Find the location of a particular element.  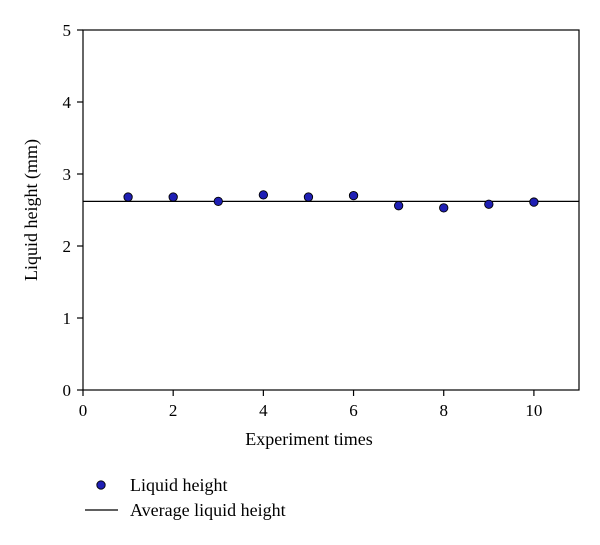

x-tick-label: 0 is located at coordinates (83, 410).